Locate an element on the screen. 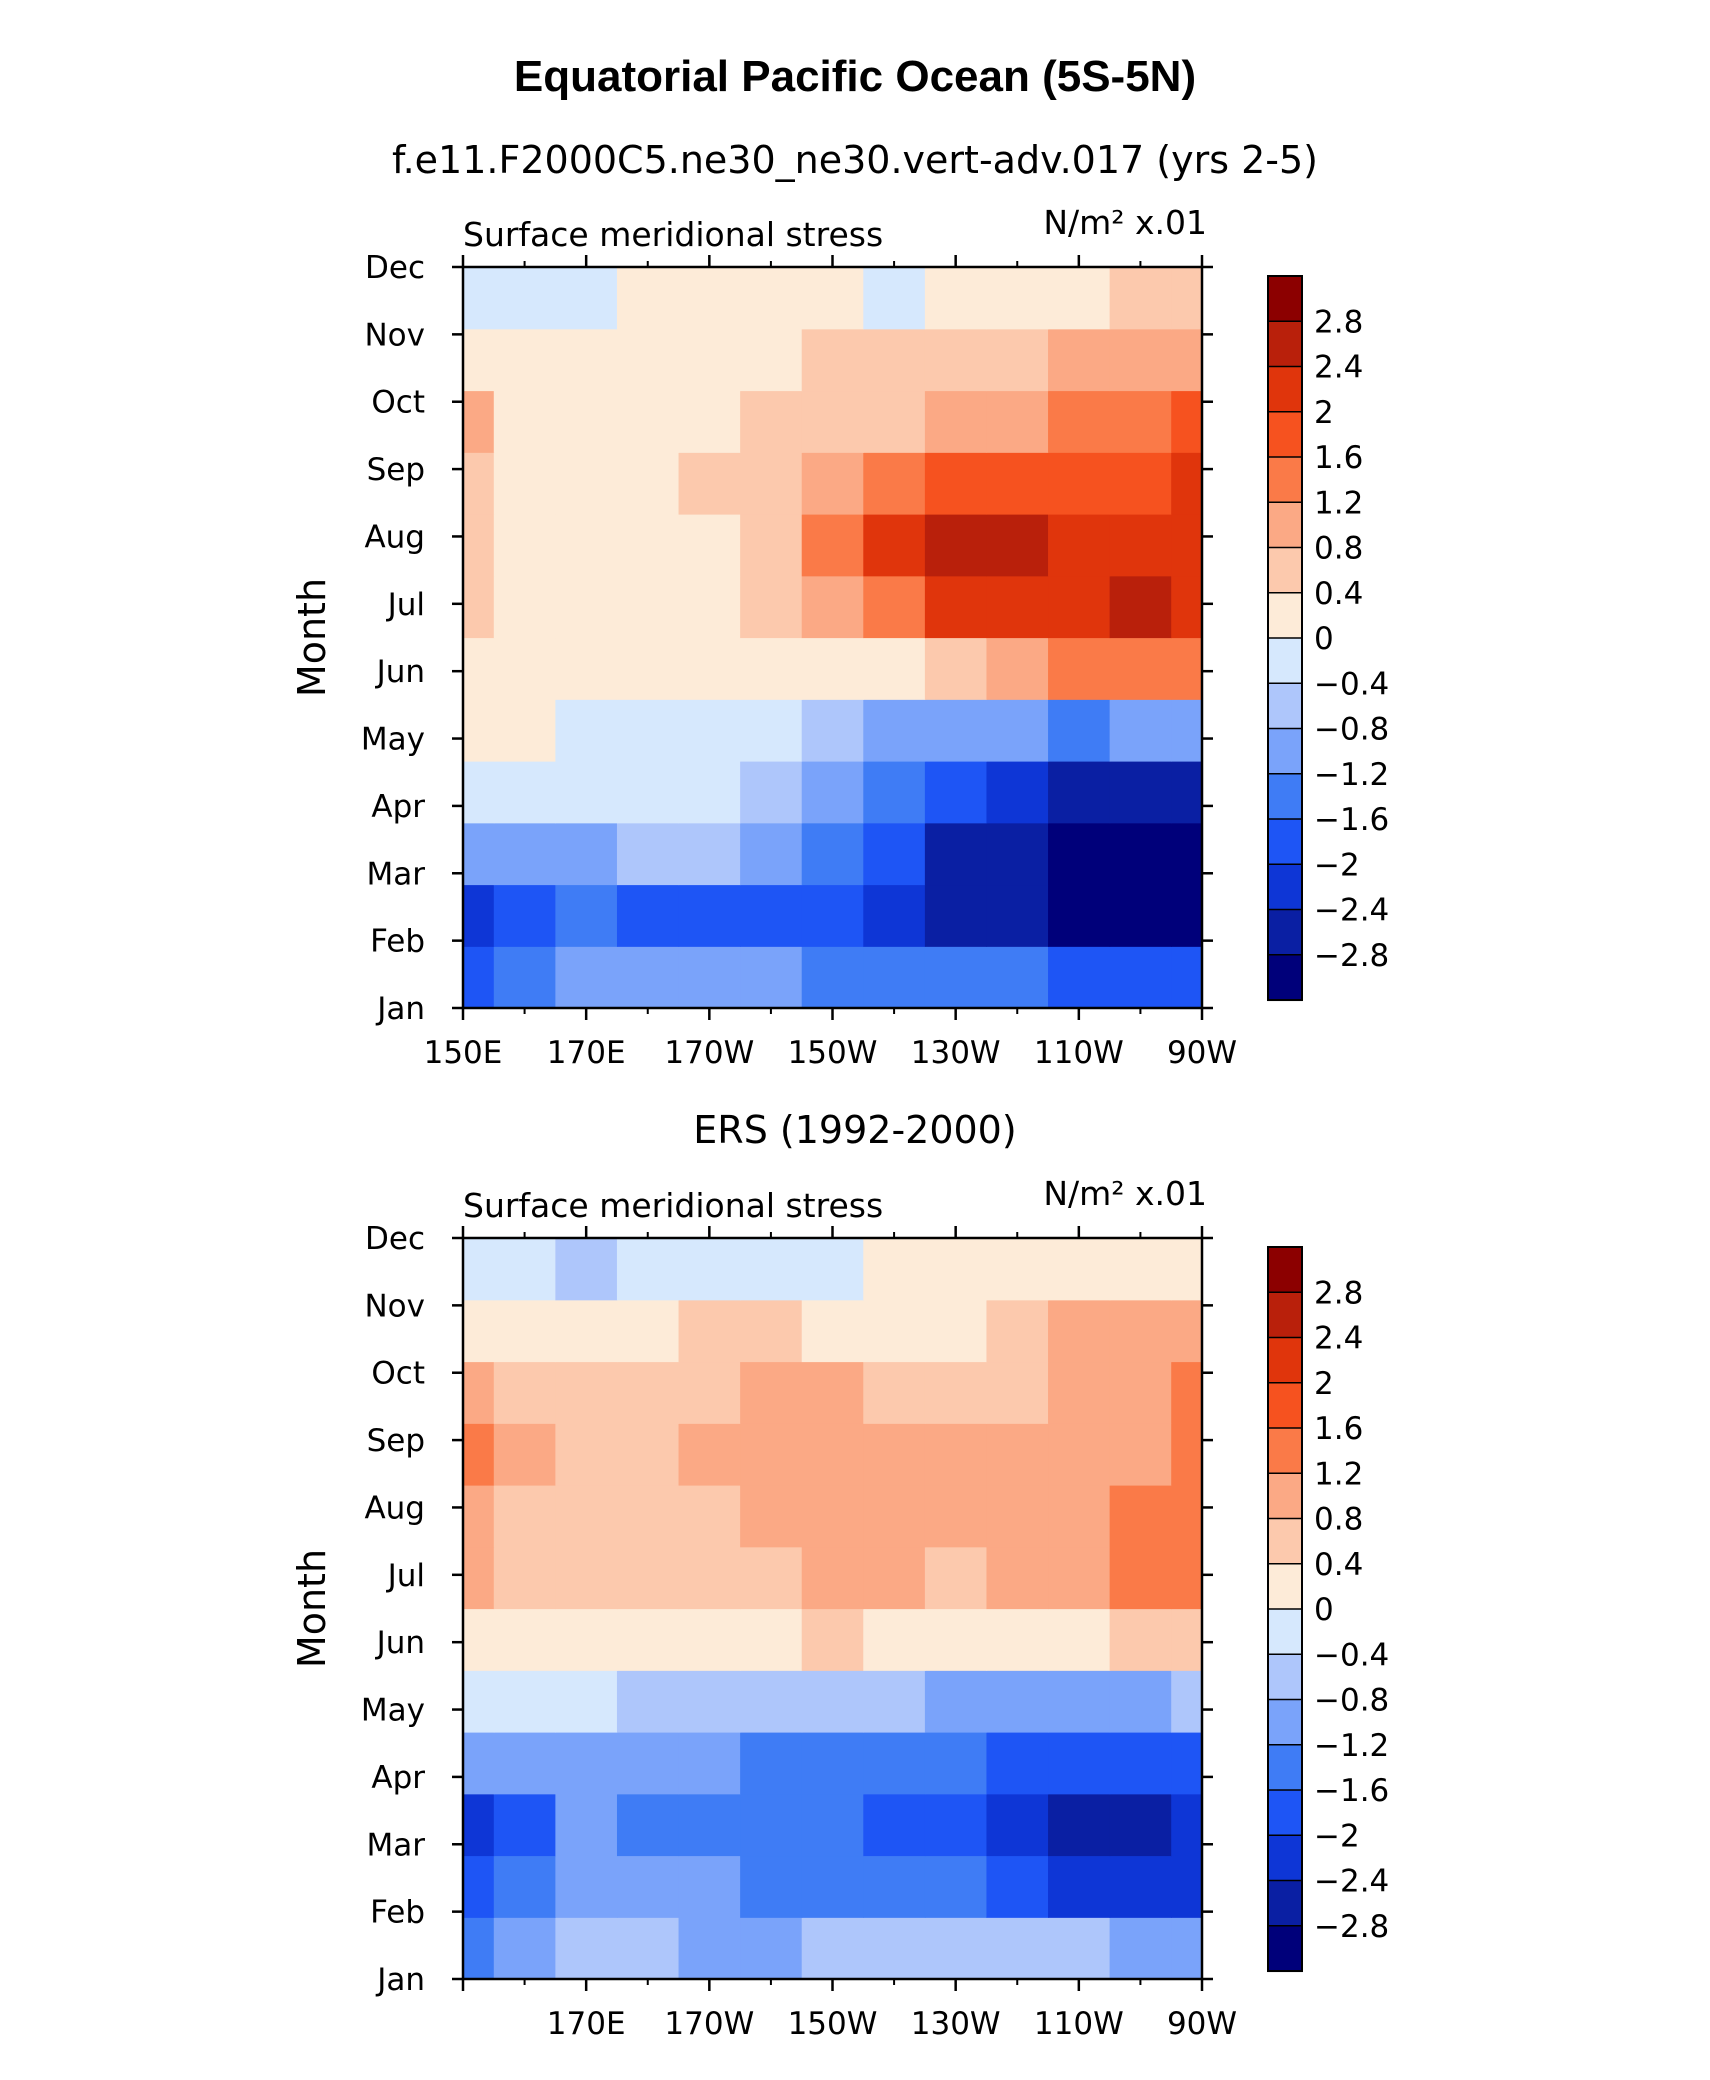  y-tick-label: Jan is located at coordinates (400, 1009).